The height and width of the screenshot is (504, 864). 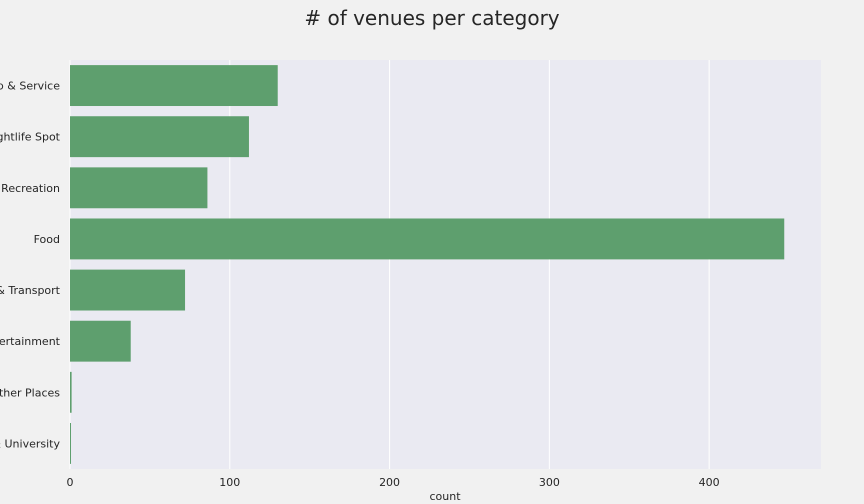 I want to click on chart-title: # of venues per category, so click(x=431, y=18).